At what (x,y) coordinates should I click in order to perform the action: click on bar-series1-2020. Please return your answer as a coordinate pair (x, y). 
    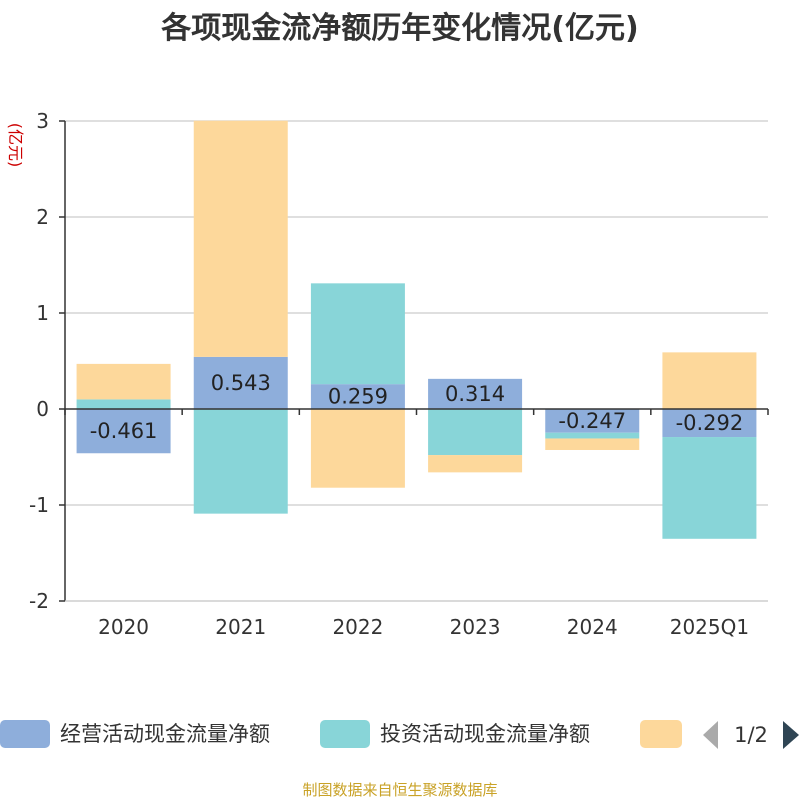
    Looking at the image, I should click on (123, 404).